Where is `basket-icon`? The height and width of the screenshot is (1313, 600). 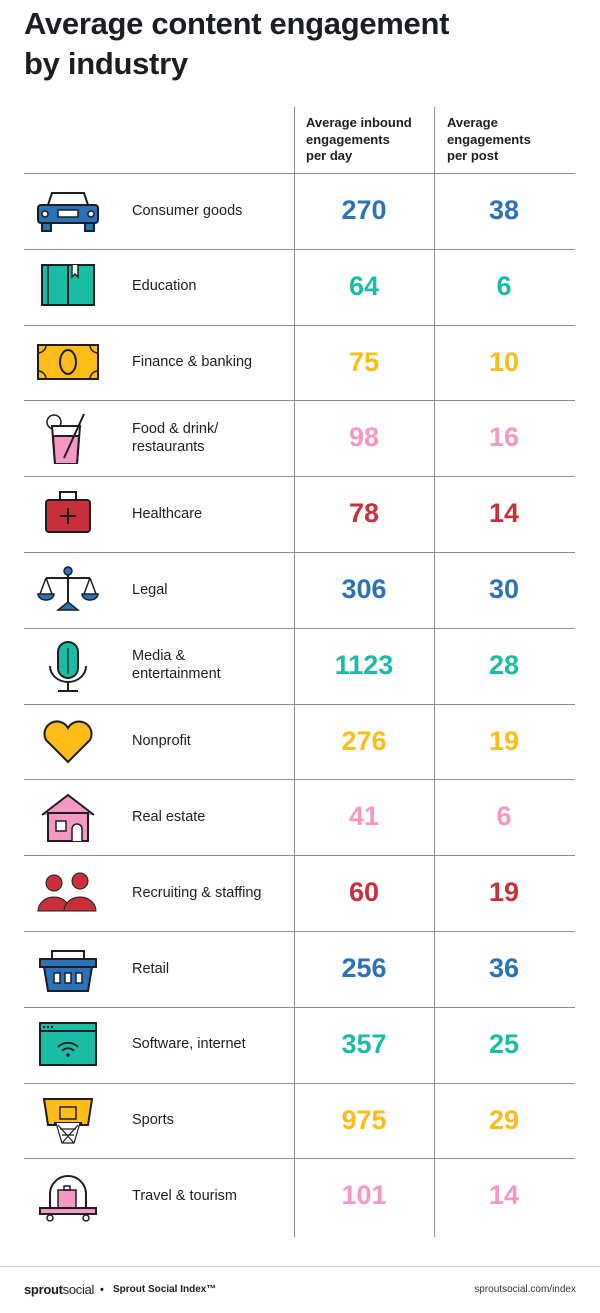
basket-icon is located at coordinates (68, 969).